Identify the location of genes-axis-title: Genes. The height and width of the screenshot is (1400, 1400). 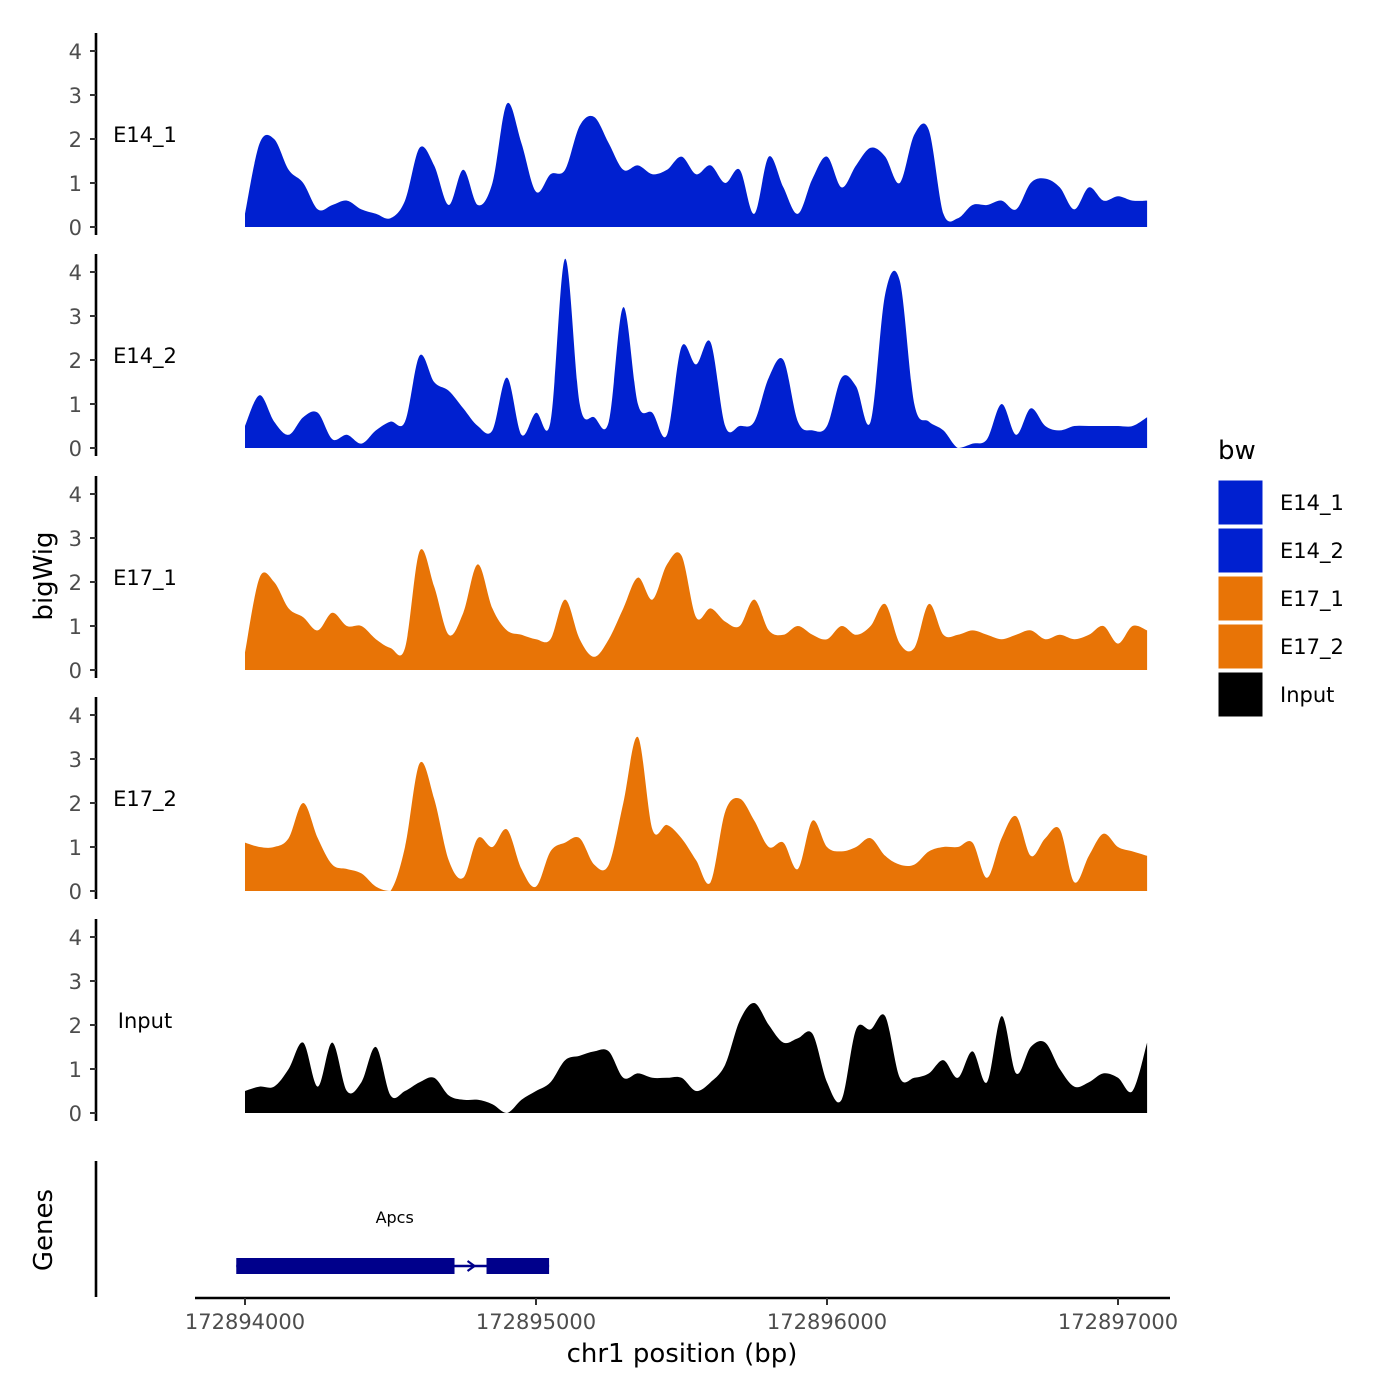
(44, 1230).